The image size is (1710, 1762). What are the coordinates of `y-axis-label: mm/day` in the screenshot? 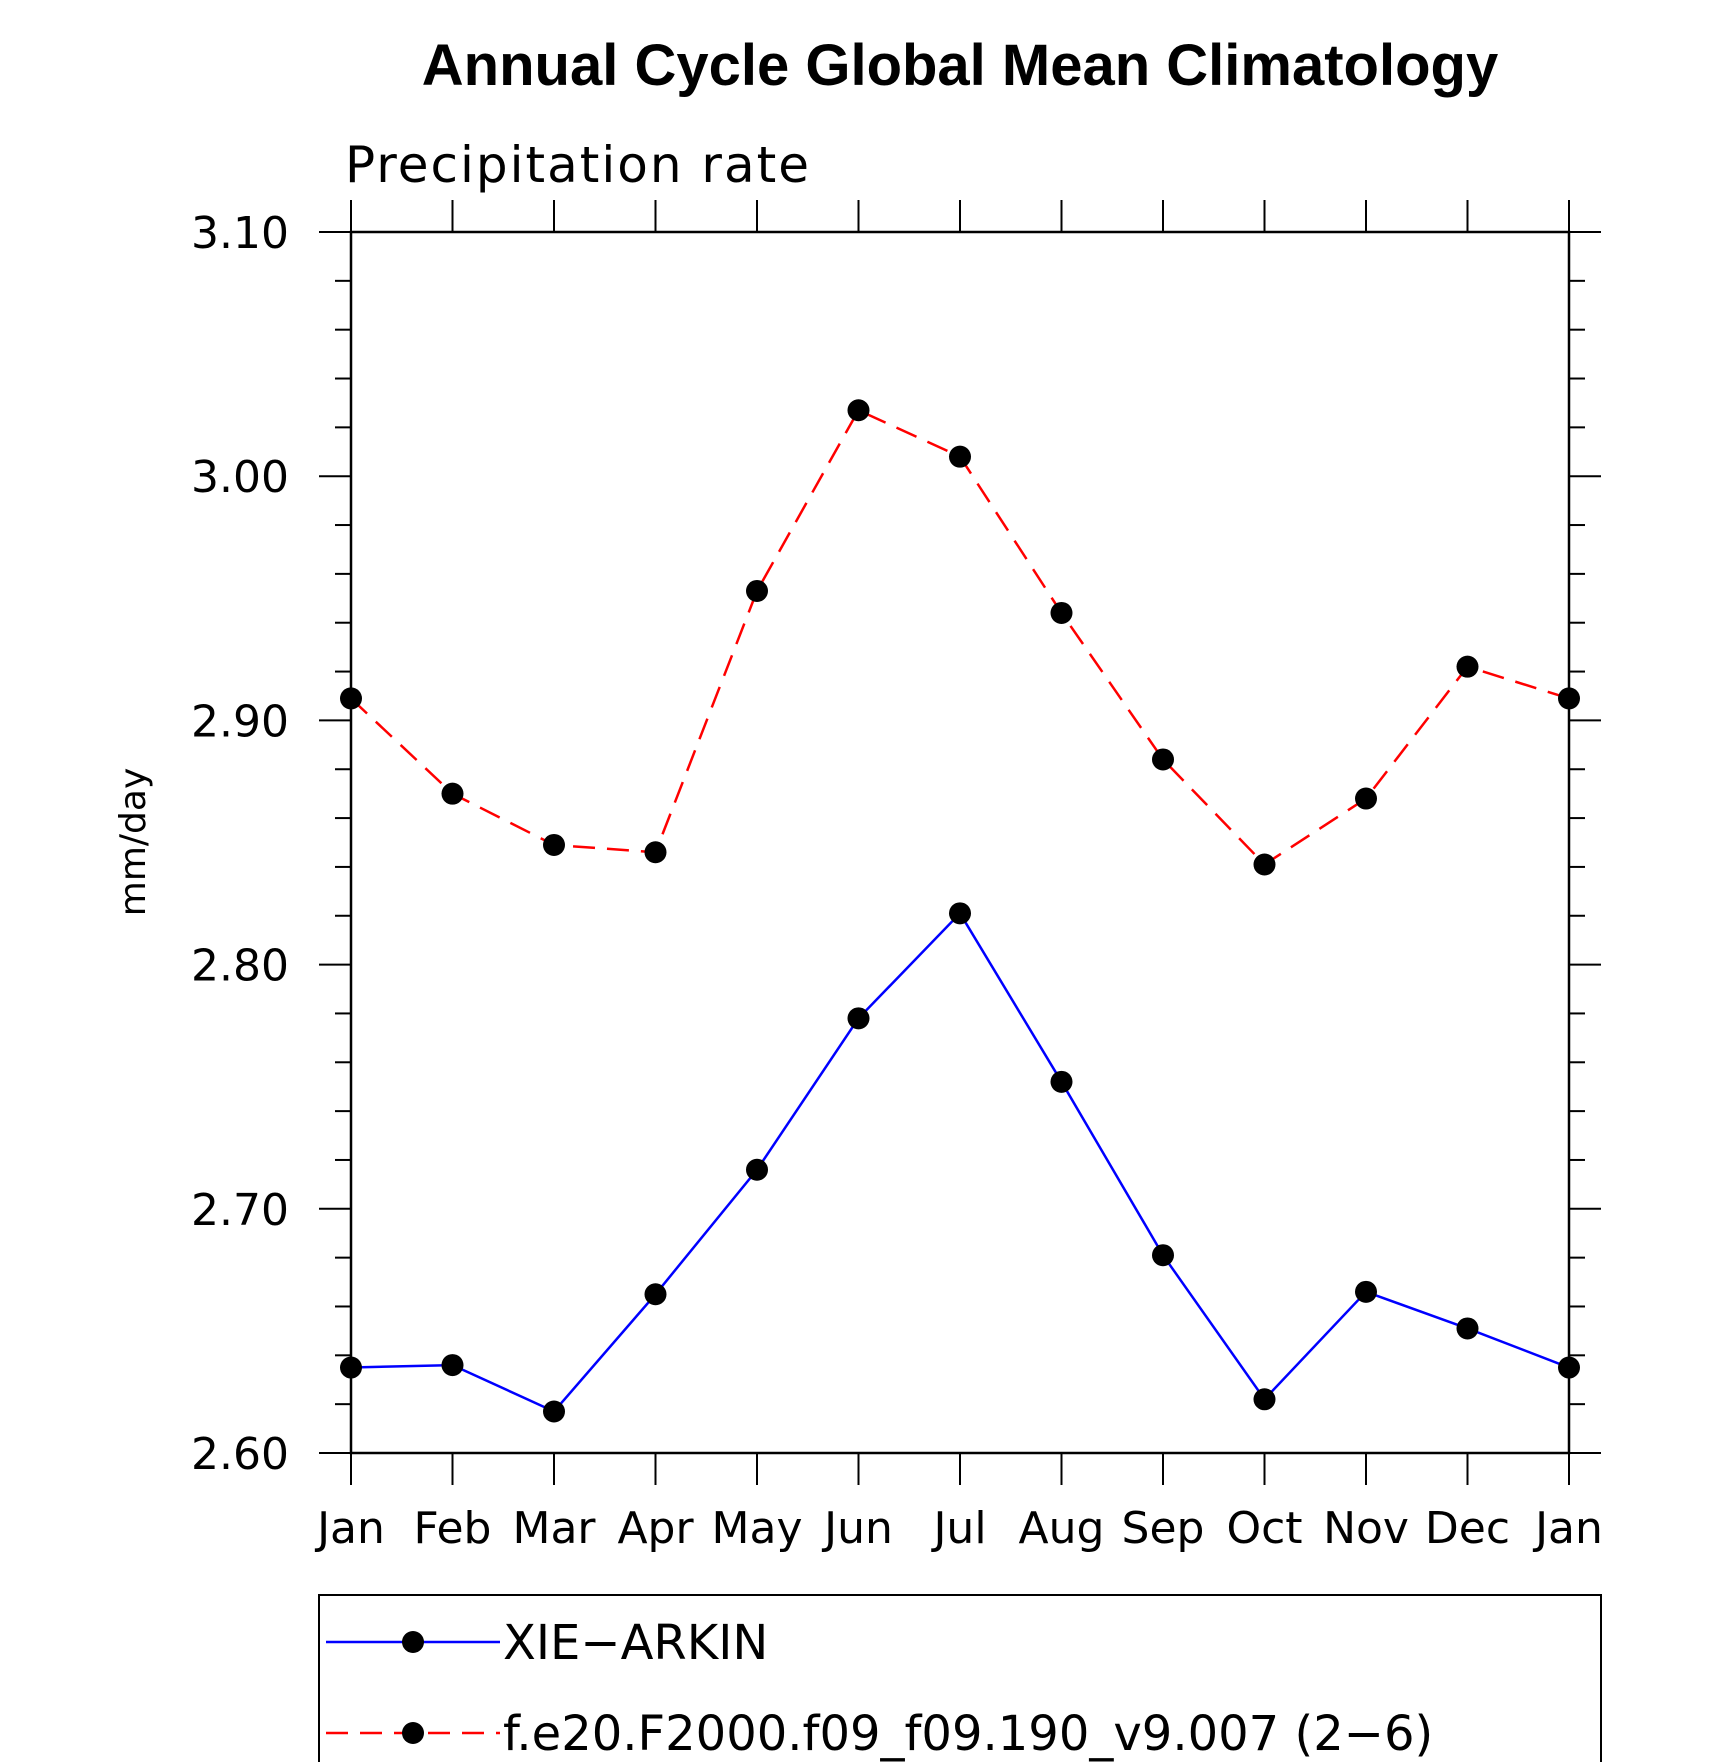 It's located at (133, 842).